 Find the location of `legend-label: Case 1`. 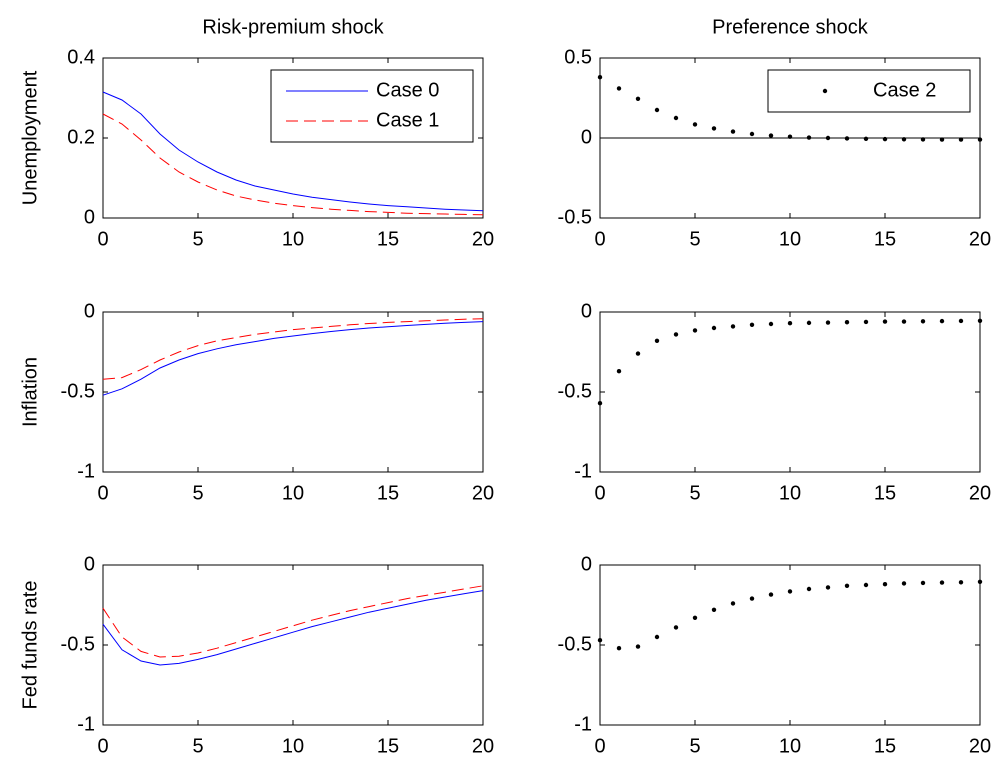

legend-label: Case 1 is located at coordinates (407, 120).